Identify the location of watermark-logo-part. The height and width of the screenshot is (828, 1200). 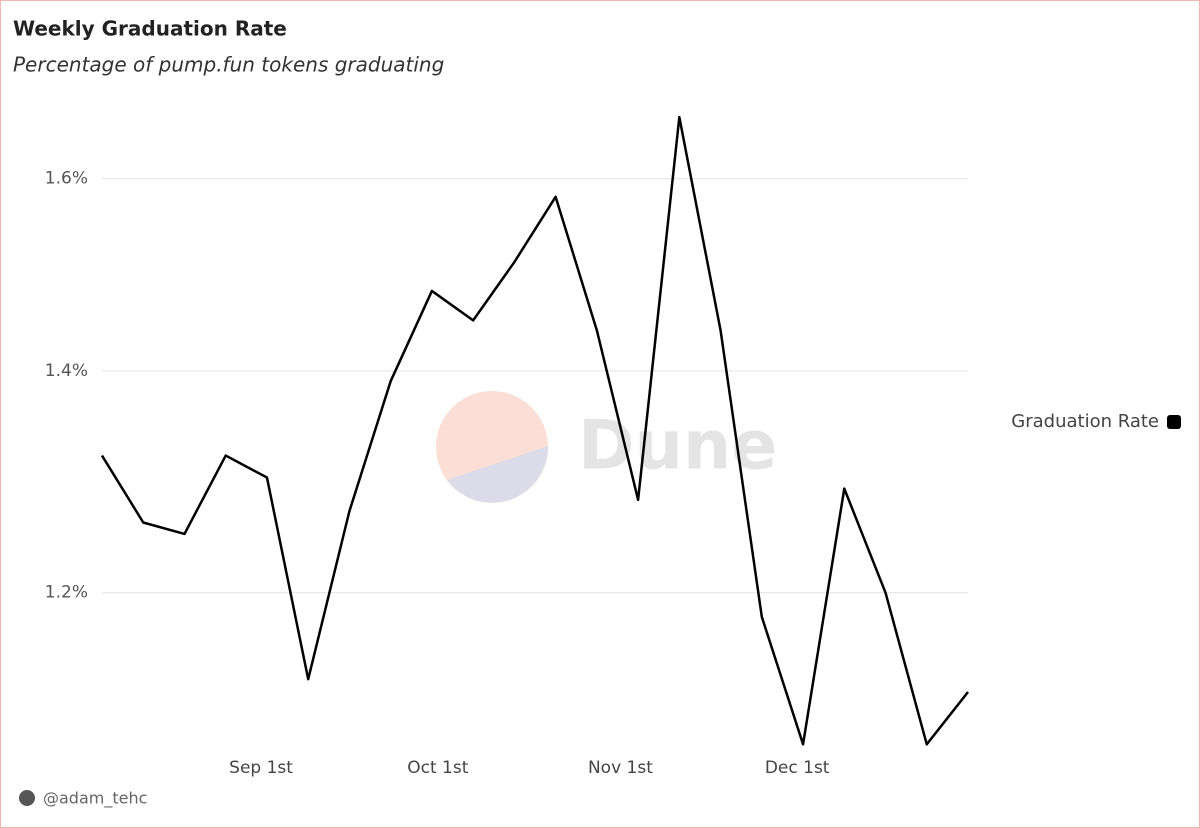
(498, 474).